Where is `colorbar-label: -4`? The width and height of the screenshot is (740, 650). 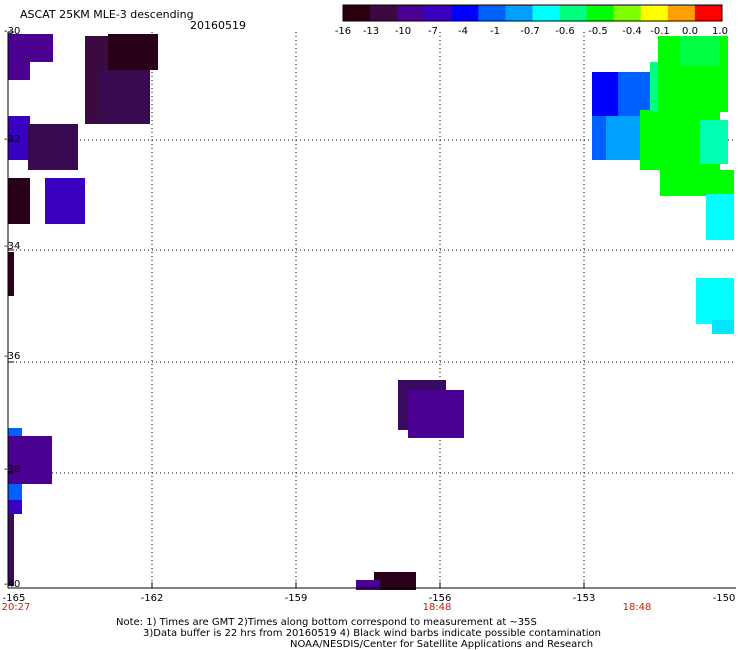
colorbar-label: -4 is located at coordinates (463, 31).